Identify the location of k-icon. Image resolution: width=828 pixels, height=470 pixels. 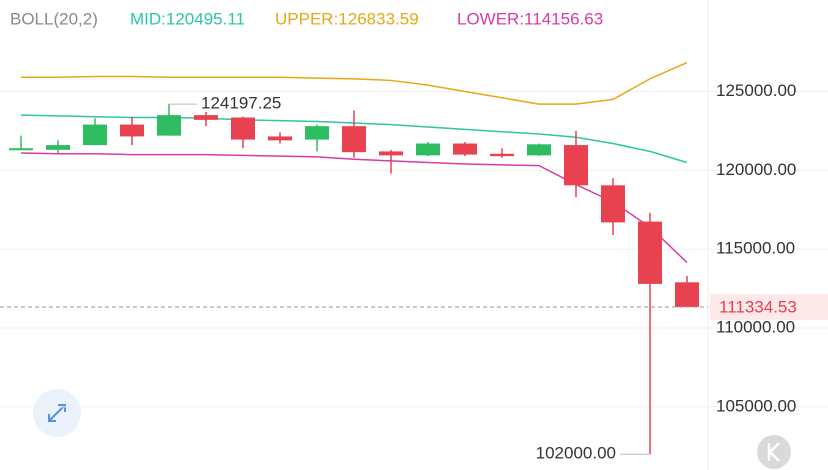
(773, 452).